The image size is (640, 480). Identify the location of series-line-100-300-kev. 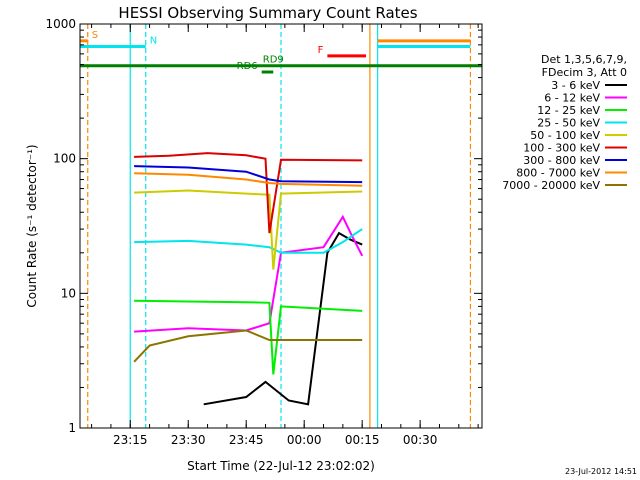
(248, 193).